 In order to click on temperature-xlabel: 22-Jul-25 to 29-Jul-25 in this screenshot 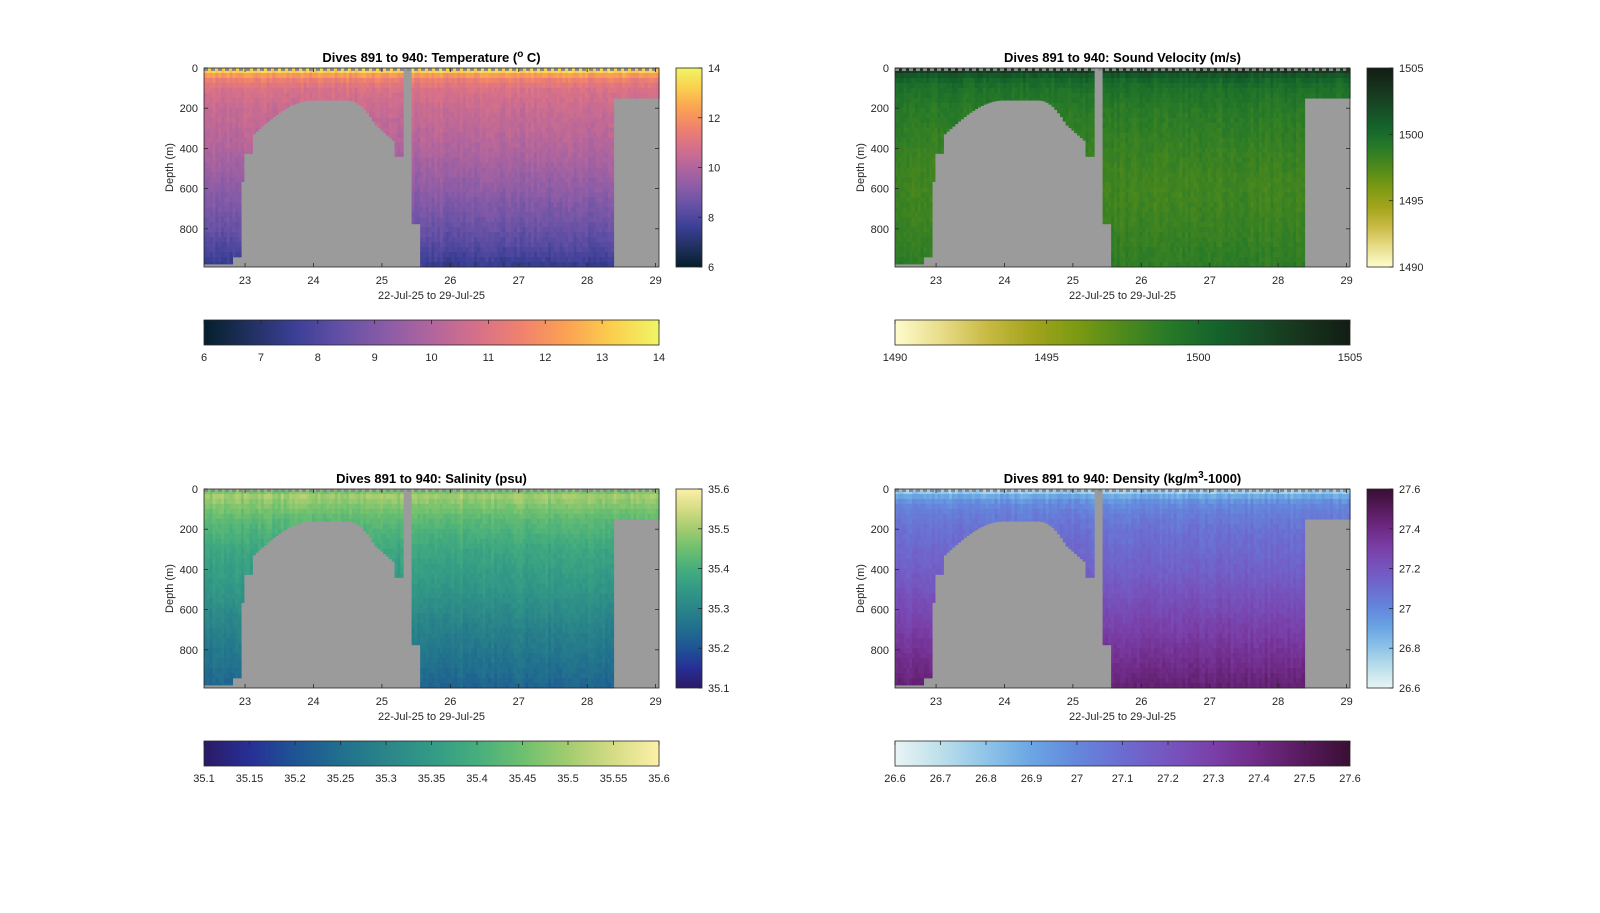, I will do `click(431, 296)`.